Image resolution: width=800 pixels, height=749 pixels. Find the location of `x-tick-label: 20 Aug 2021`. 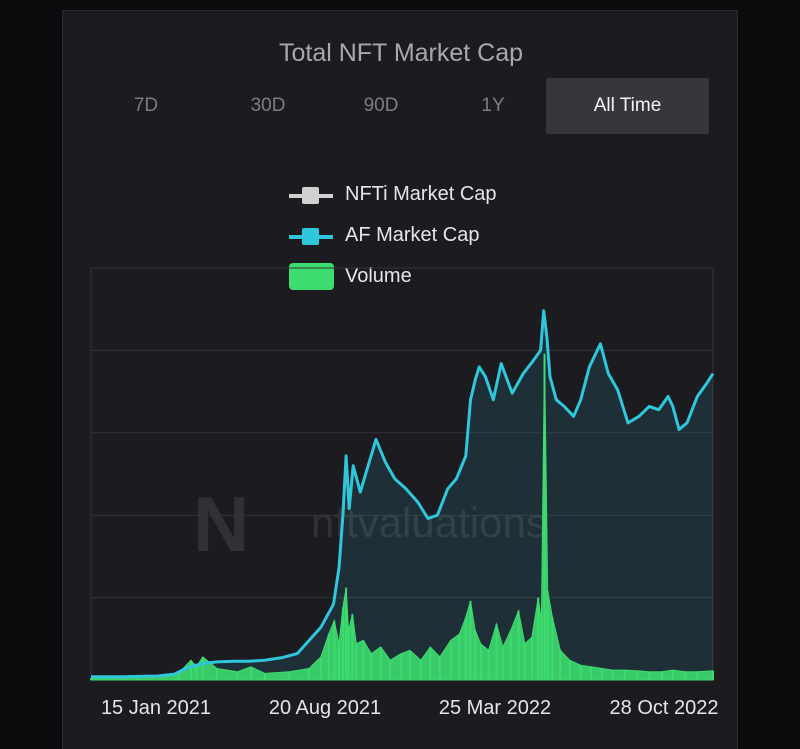

x-tick-label: 20 Aug 2021 is located at coordinates (325, 708).